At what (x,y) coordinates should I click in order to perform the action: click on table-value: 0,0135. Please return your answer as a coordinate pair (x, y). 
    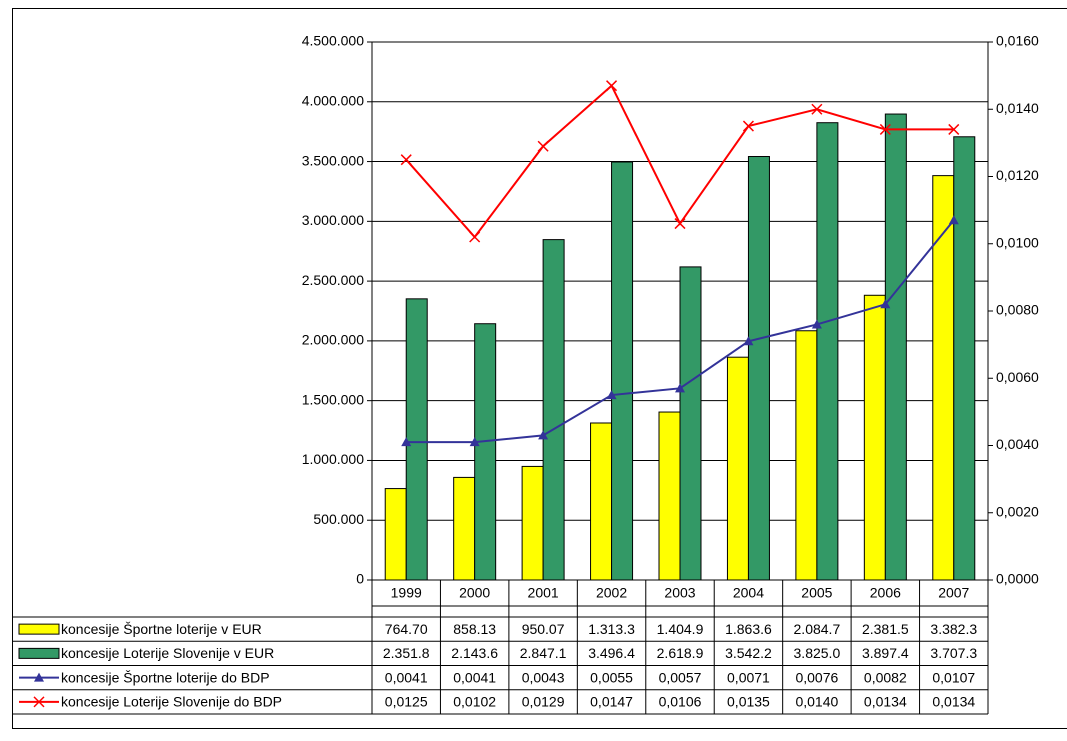
    Looking at the image, I should click on (748, 702).